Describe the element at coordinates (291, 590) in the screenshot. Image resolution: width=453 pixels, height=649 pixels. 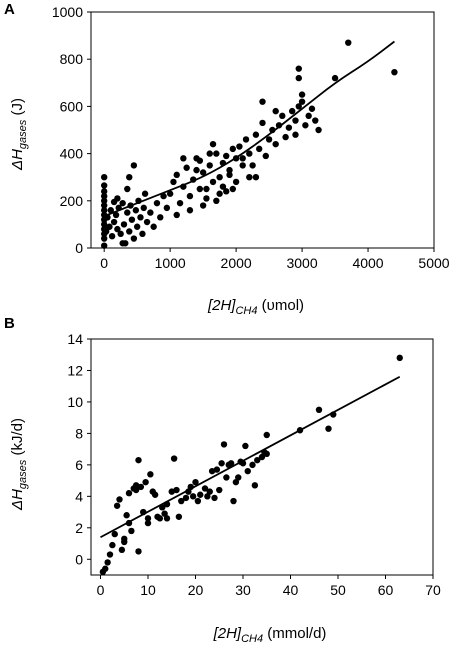
I see `x-tick-label: 40` at that location.